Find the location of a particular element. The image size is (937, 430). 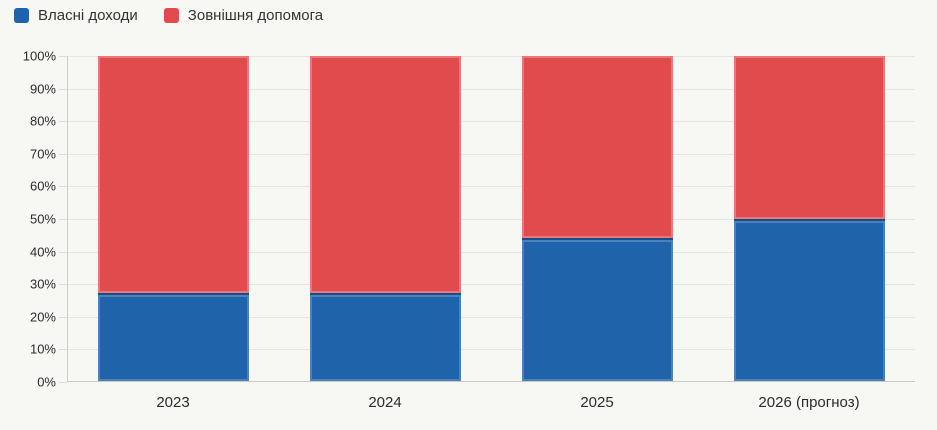

y-tick-label: 70% is located at coordinates (42, 154).